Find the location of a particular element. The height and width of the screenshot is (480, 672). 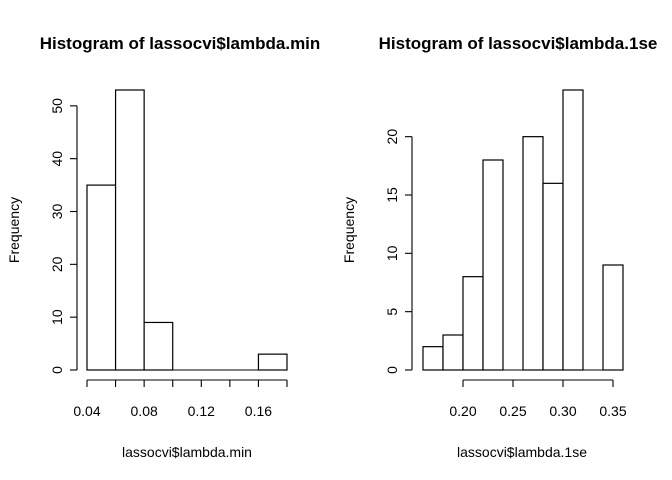

y-tick-label: 15 is located at coordinates (392, 195).